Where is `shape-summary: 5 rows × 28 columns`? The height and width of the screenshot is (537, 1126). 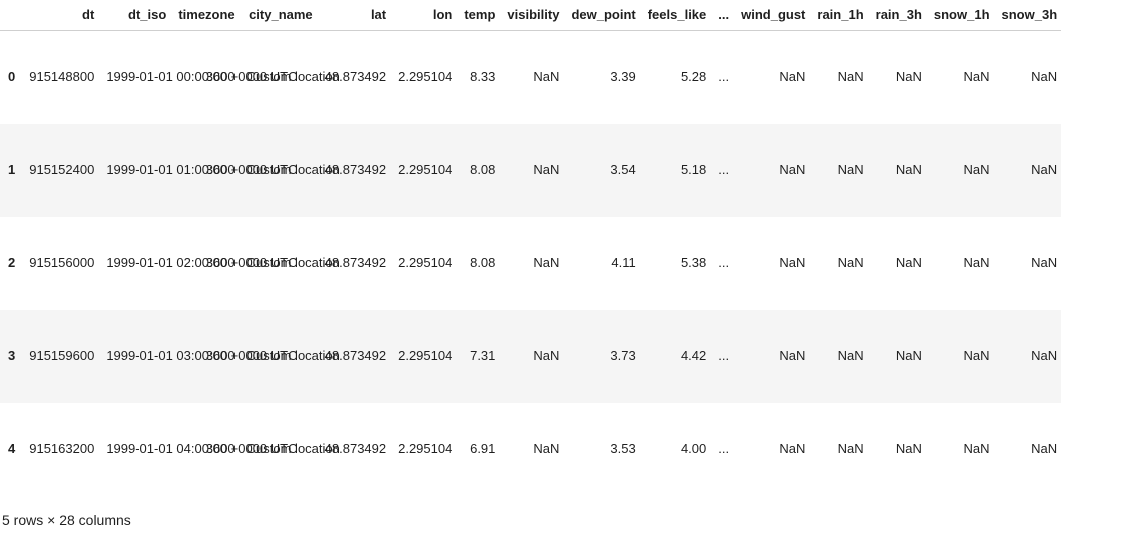 shape-summary: 5 rows × 28 columns is located at coordinates (66, 520).